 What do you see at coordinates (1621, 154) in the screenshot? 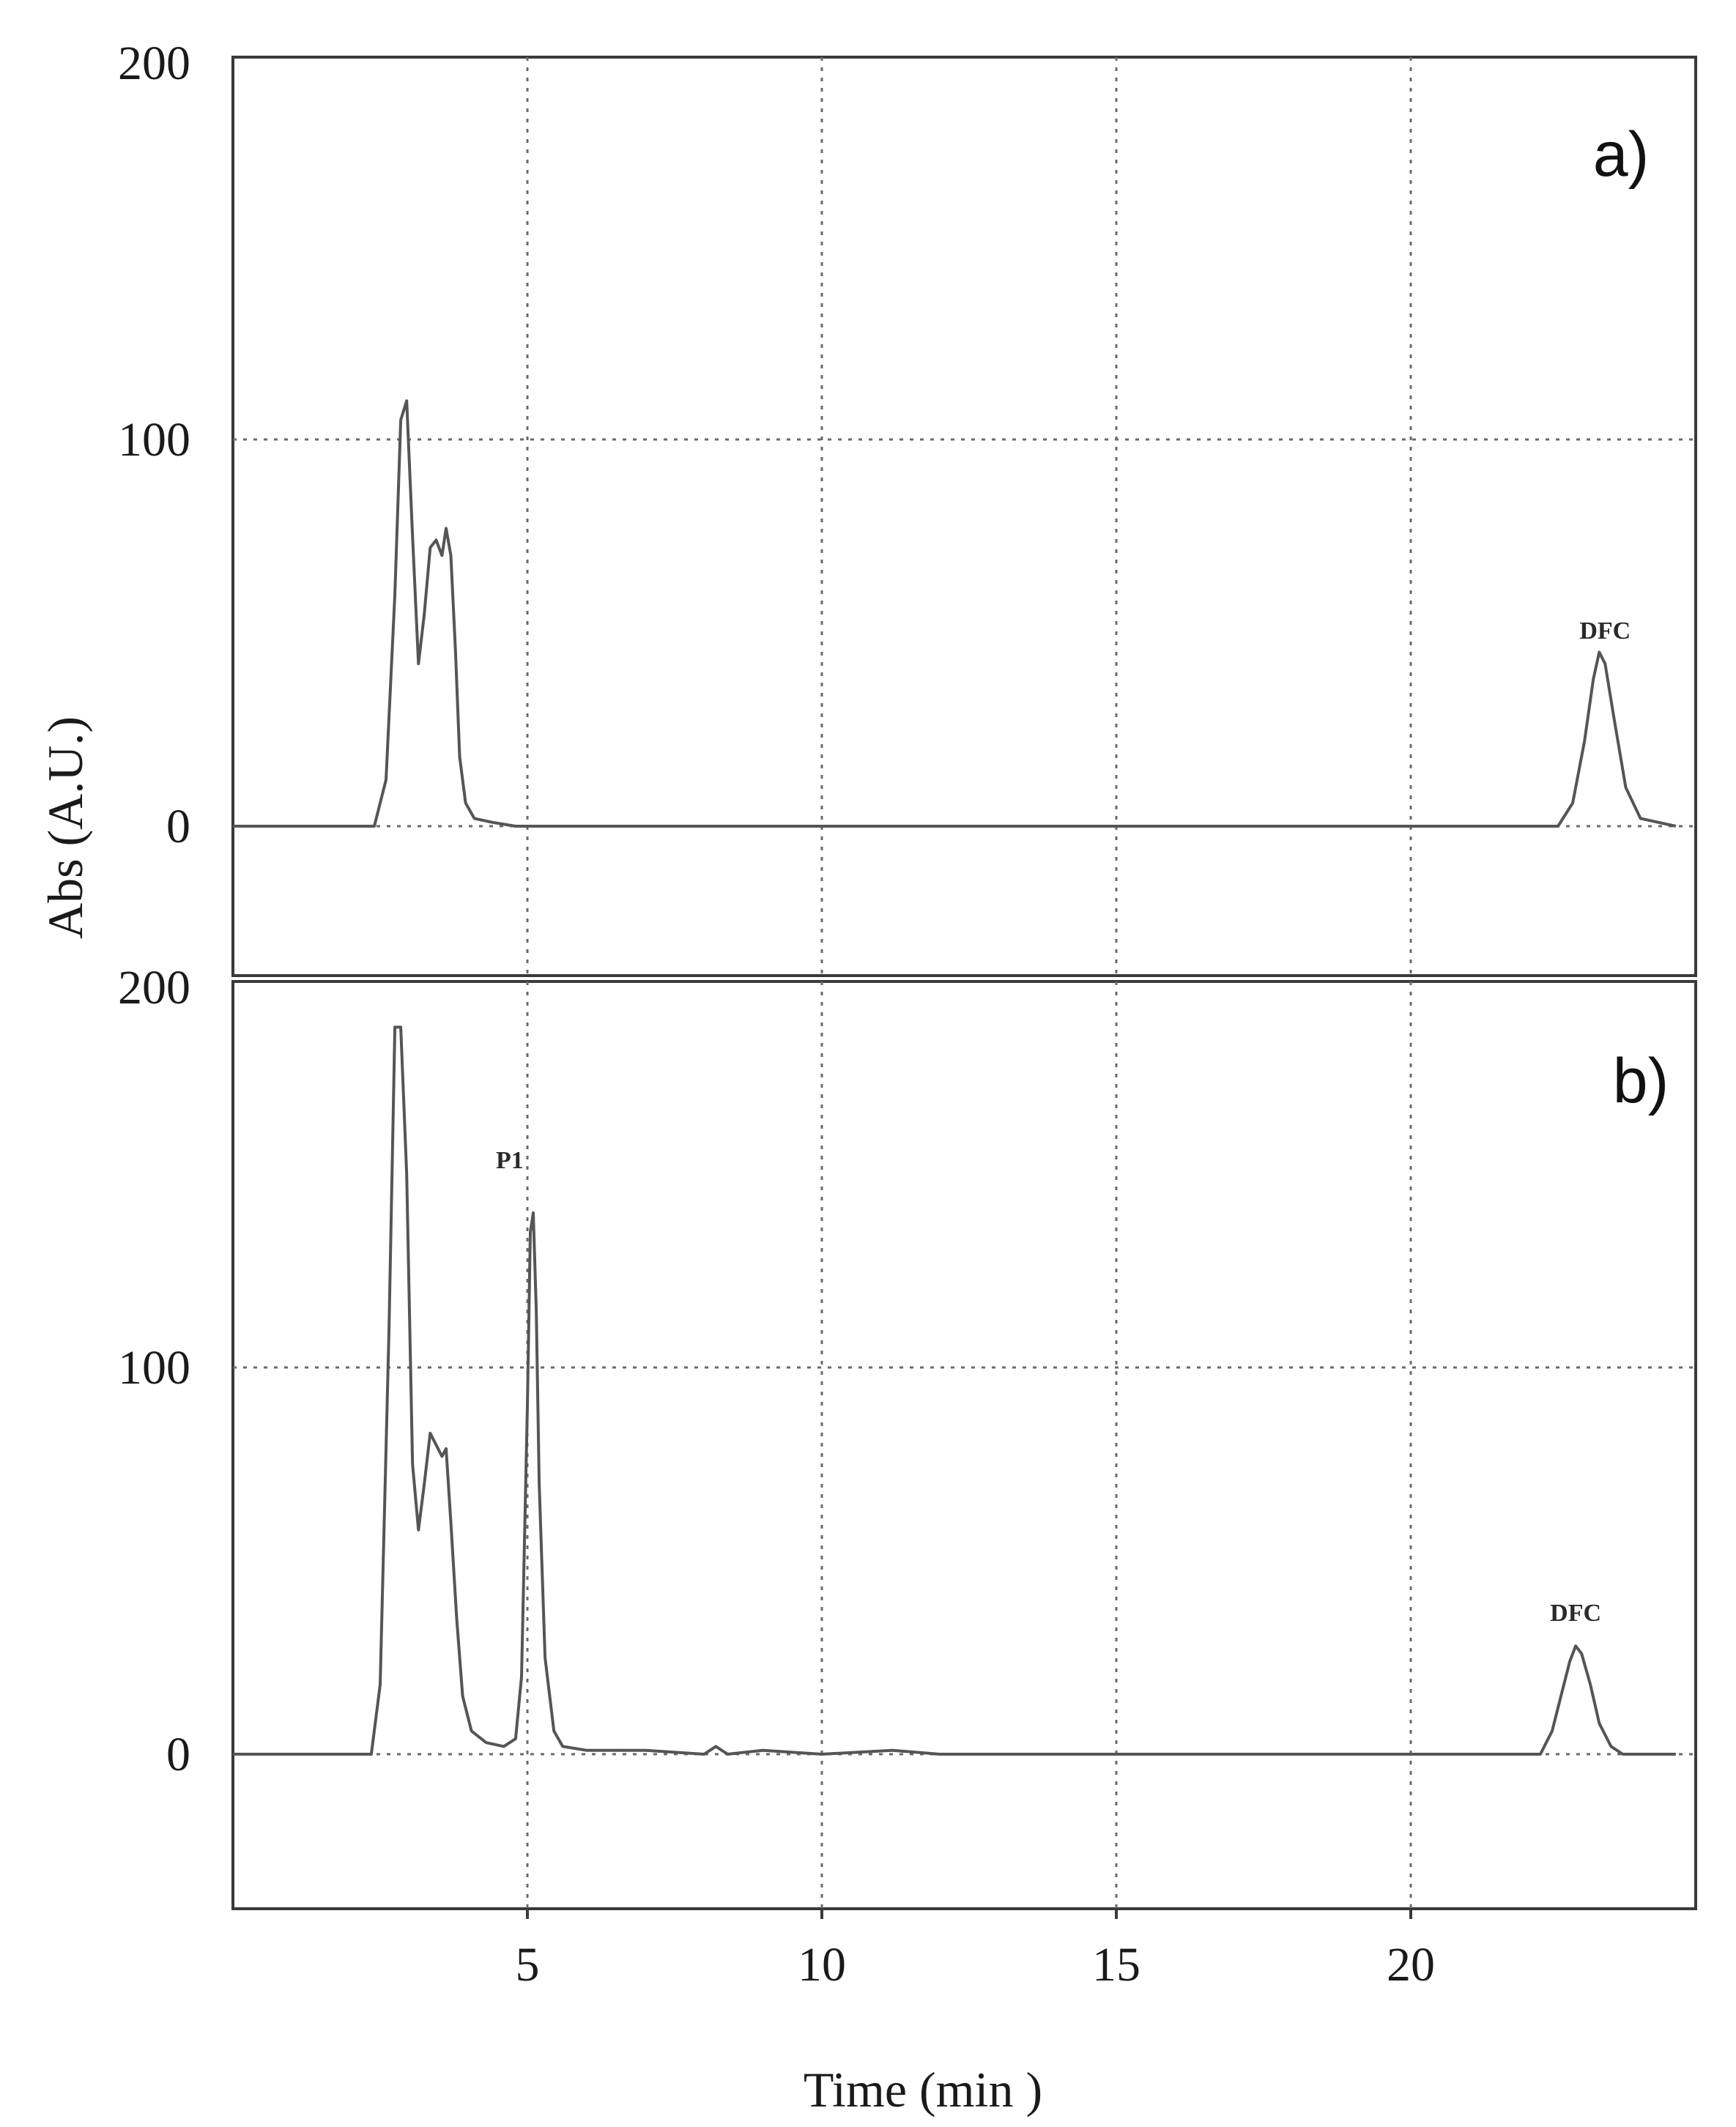
I see `panel-label: a)` at bounding box center [1621, 154].